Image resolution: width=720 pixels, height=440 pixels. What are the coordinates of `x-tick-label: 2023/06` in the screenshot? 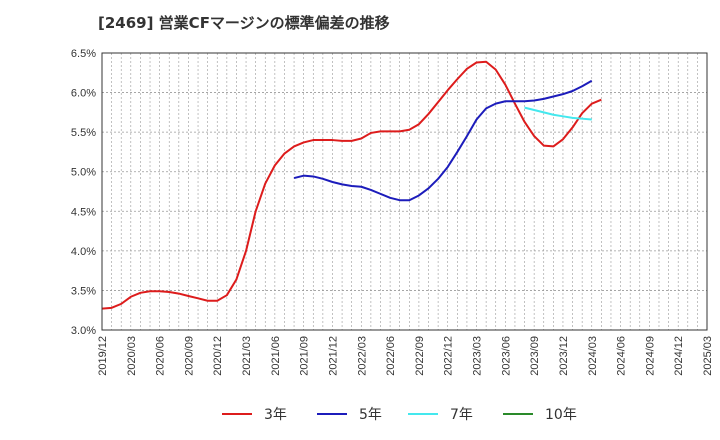 It's located at (506, 356).